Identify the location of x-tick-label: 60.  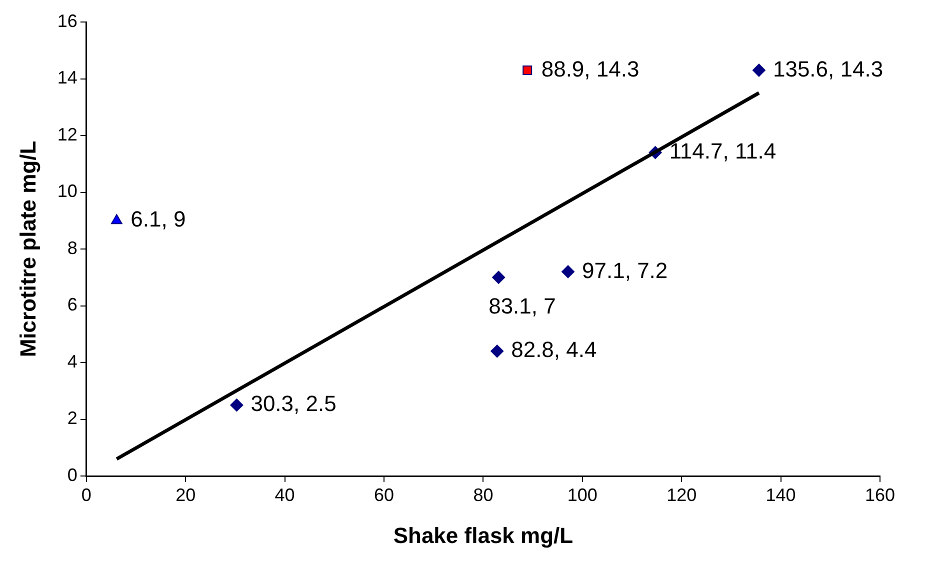
(384, 494).